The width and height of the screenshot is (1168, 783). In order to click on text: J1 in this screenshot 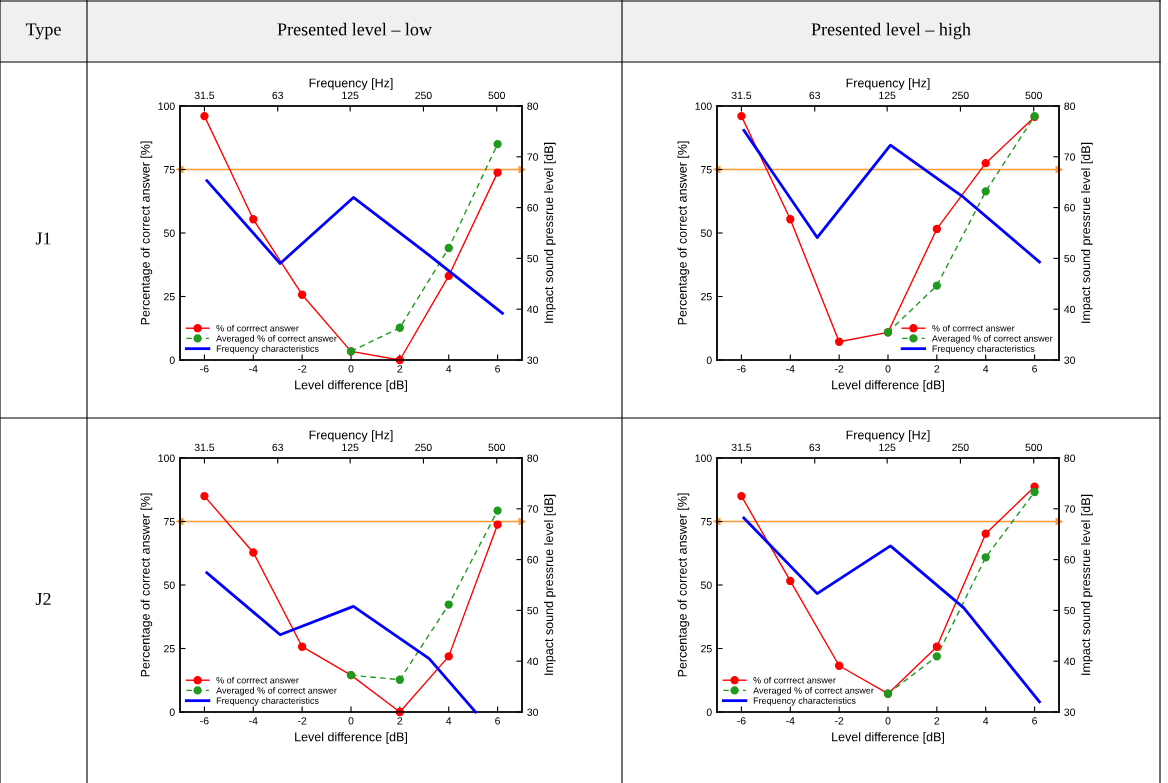, I will do `click(43, 238)`.